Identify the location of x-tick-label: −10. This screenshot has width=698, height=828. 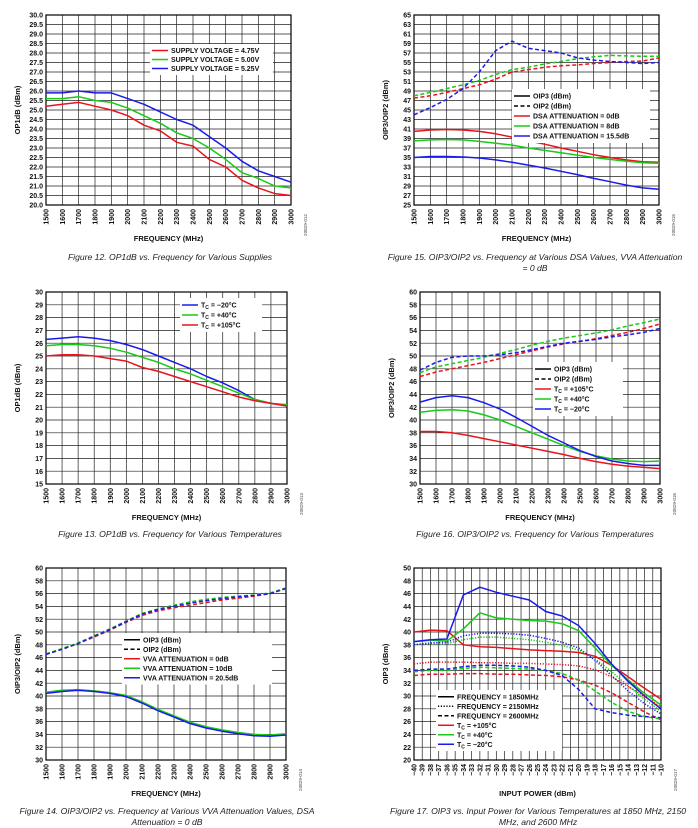
(662, 770).